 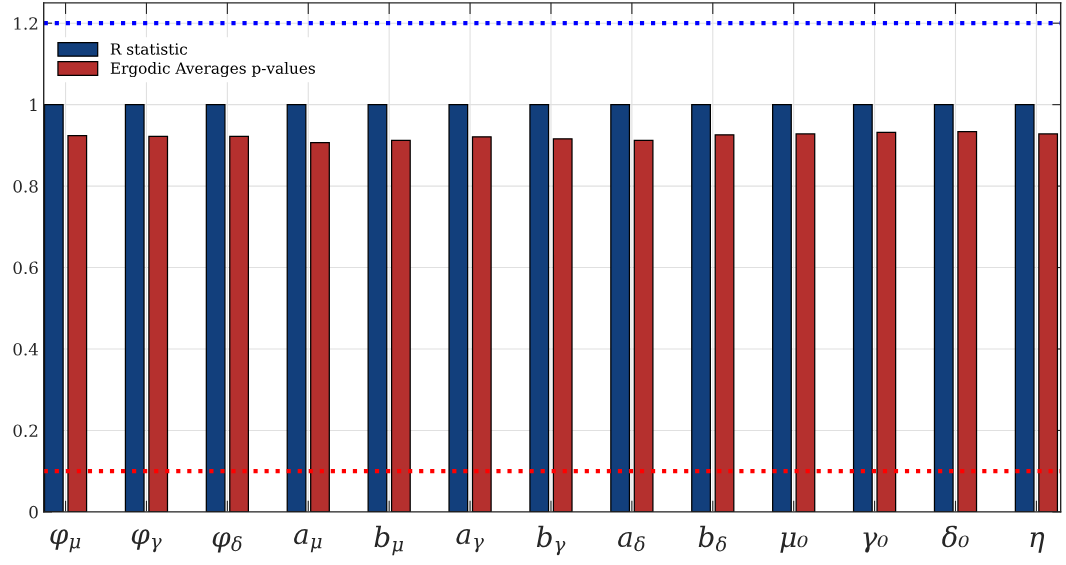 What do you see at coordinates (551, 540) in the screenshot?
I see `x-tick-label: b$_{γ}$` at bounding box center [551, 540].